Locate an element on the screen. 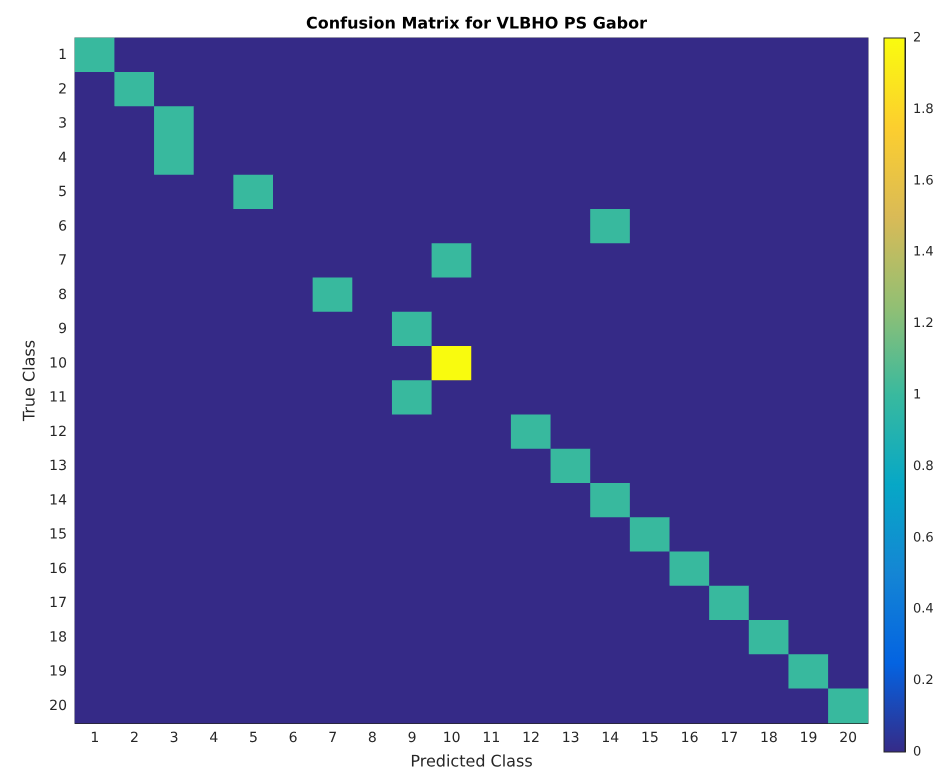 The width and height of the screenshot is (952, 782). color-bar-label: 1 is located at coordinates (917, 395).